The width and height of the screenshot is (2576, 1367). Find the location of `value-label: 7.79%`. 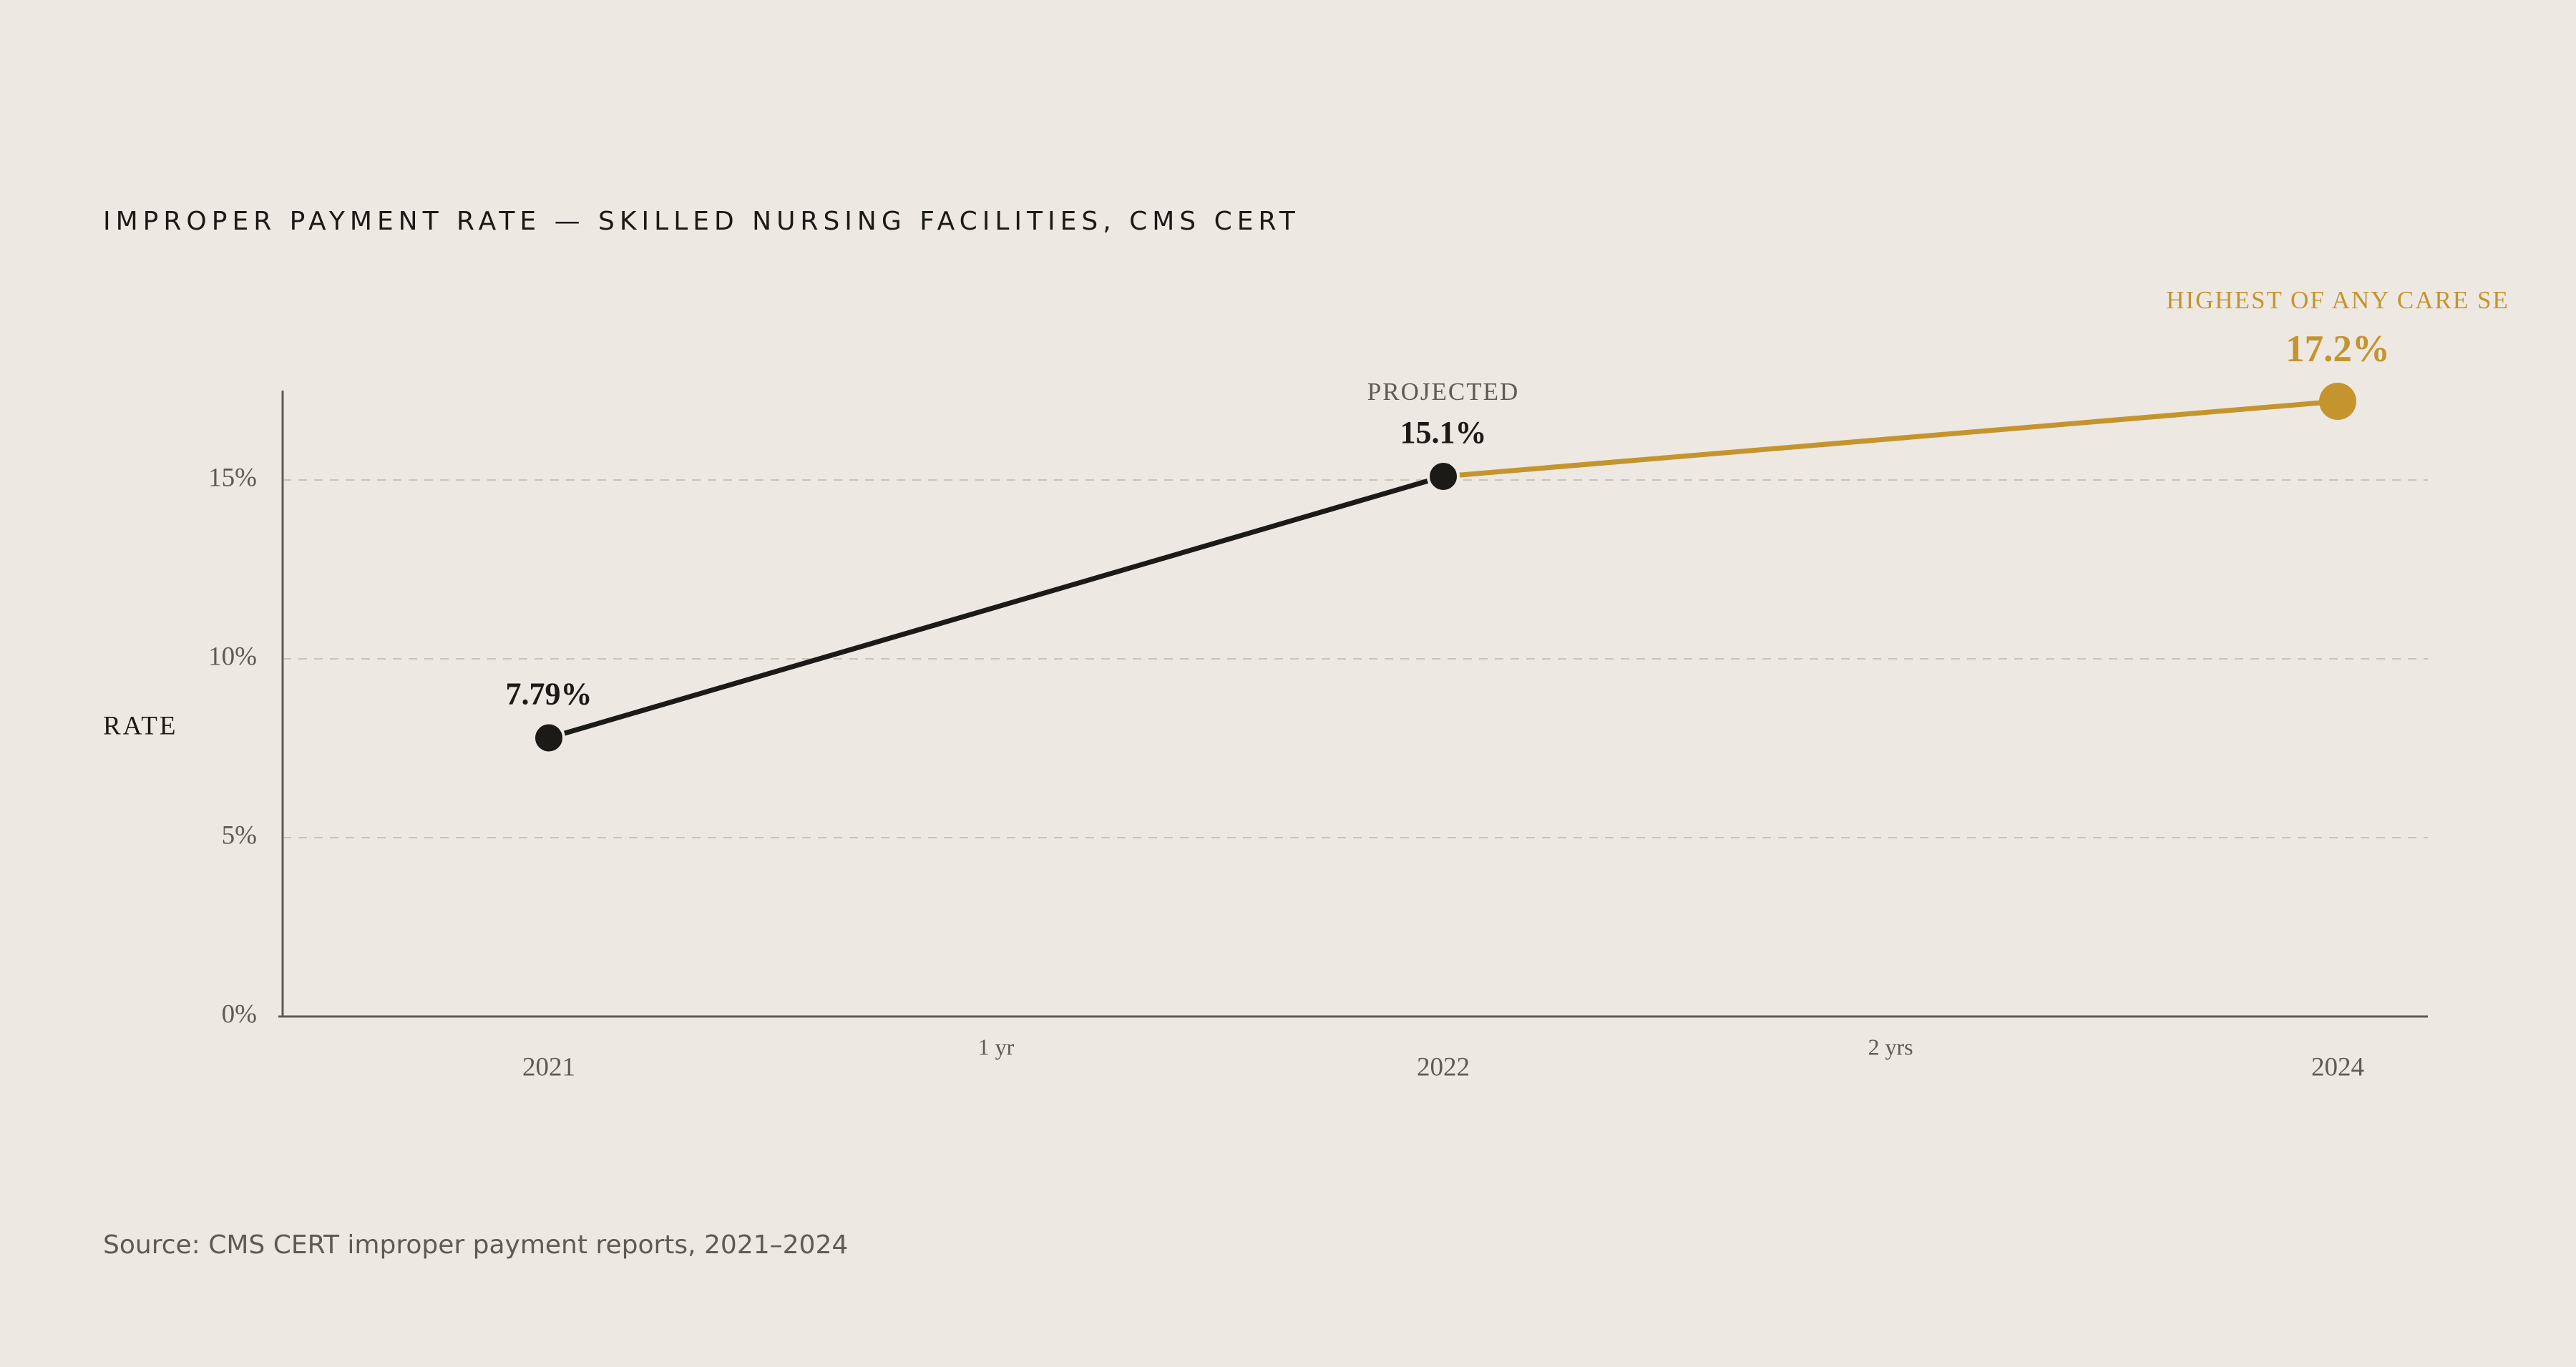

value-label: 7.79% is located at coordinates (549, 694).